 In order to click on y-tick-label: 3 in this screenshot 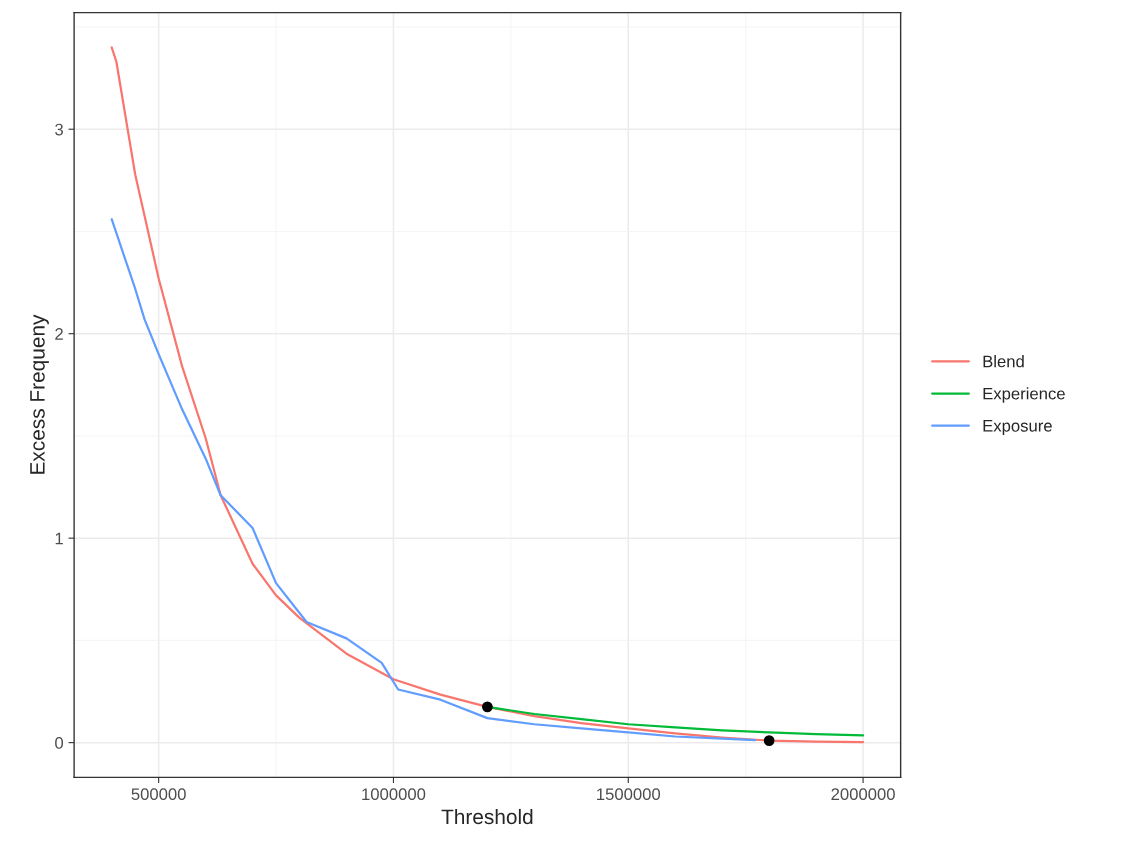, I will do `click(59, 129)`.